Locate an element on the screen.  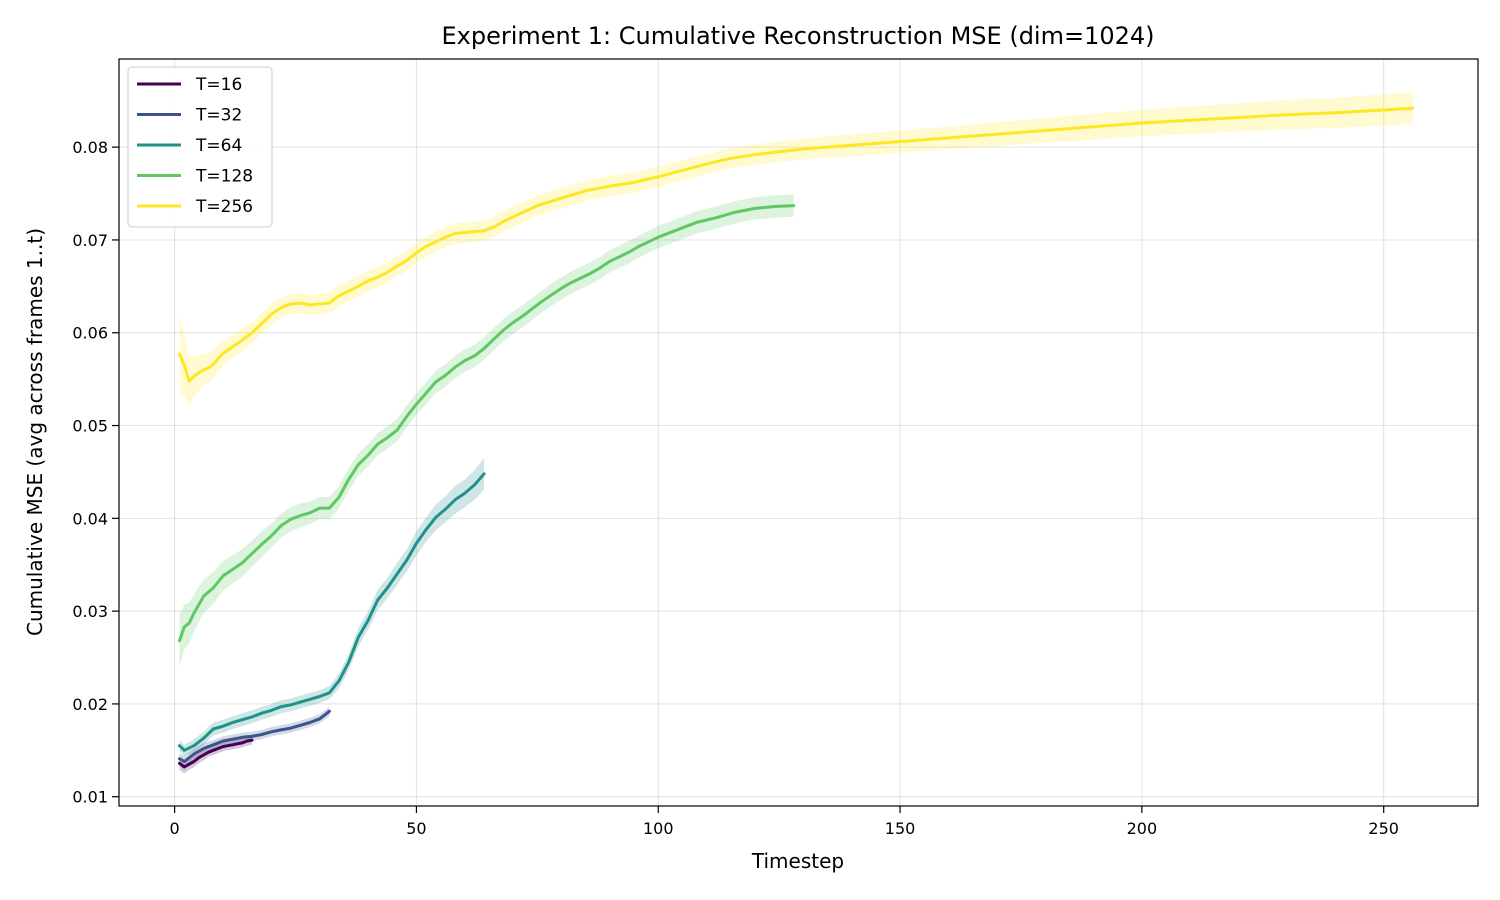
x-tick-label: 0 is located at coordinates (175, 828).